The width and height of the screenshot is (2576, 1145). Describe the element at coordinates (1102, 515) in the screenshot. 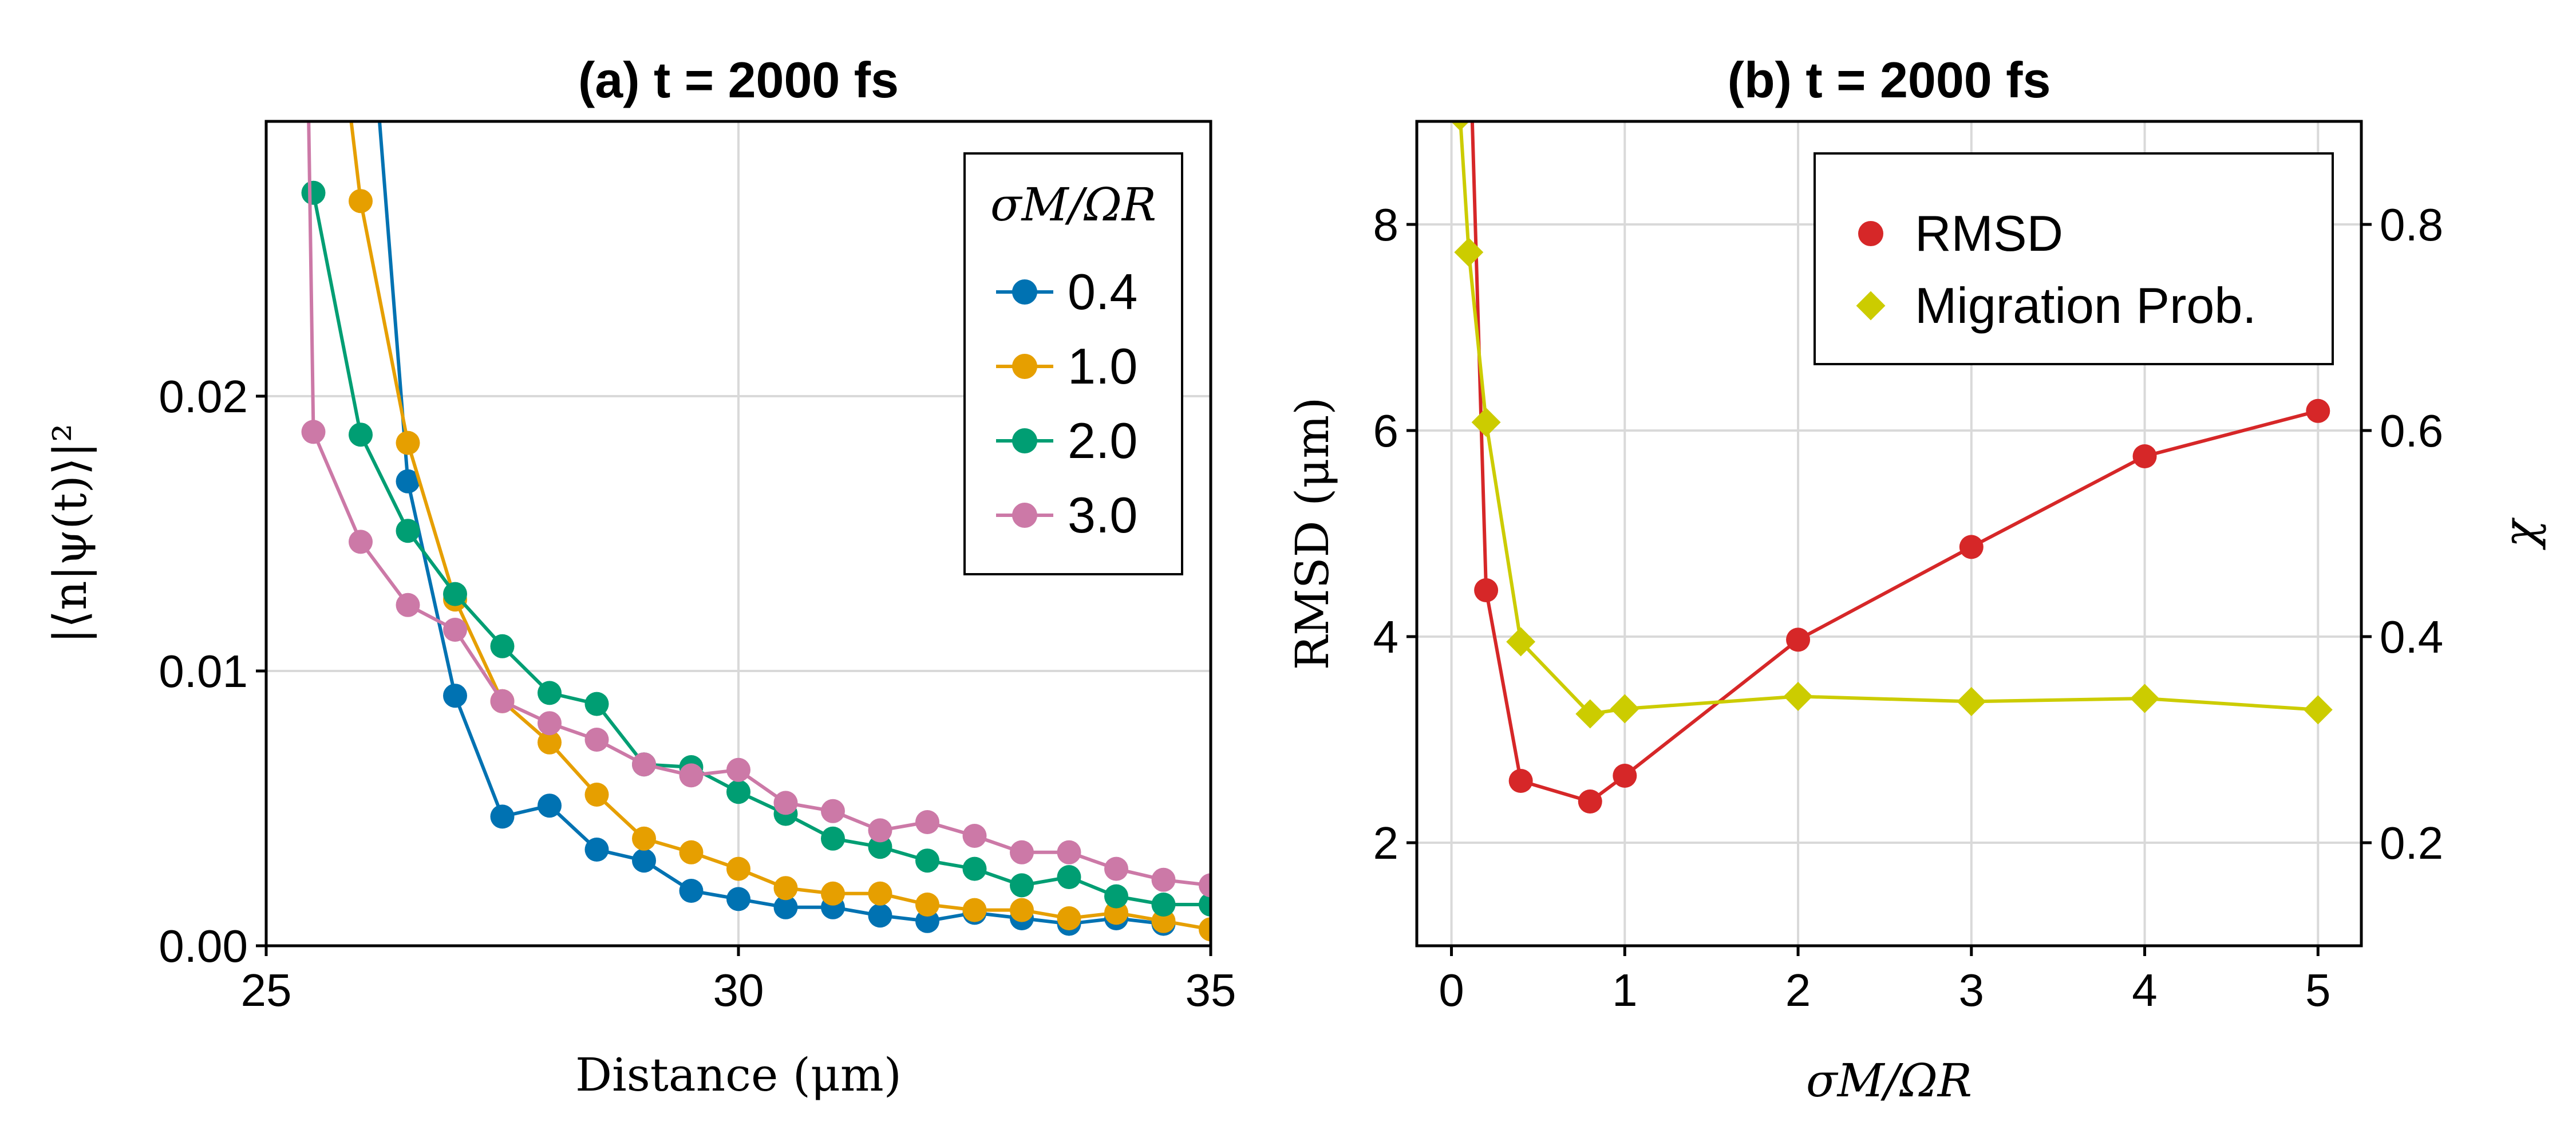

I see `legend-label: 3.0` at that location.